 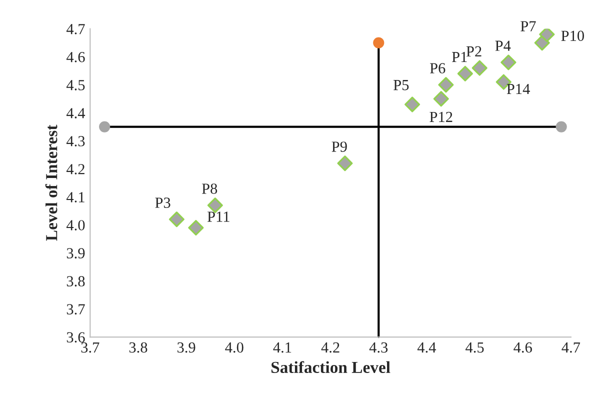 I want to click on x-tick-label: 3.7, so click(x=90, y=347).